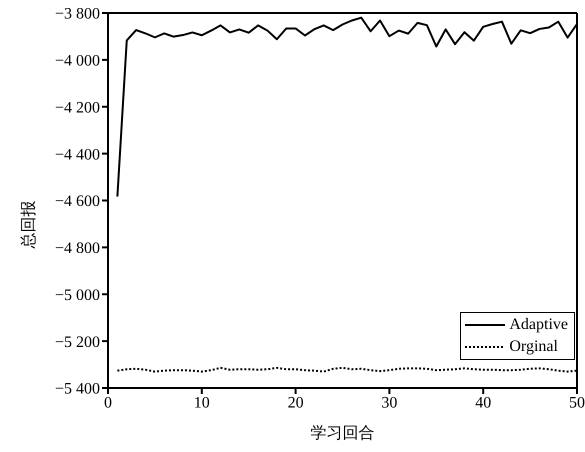  Describe the element at coordinates (577, 403) in the screenshot. I see `x-tick-label: 50` at that location.